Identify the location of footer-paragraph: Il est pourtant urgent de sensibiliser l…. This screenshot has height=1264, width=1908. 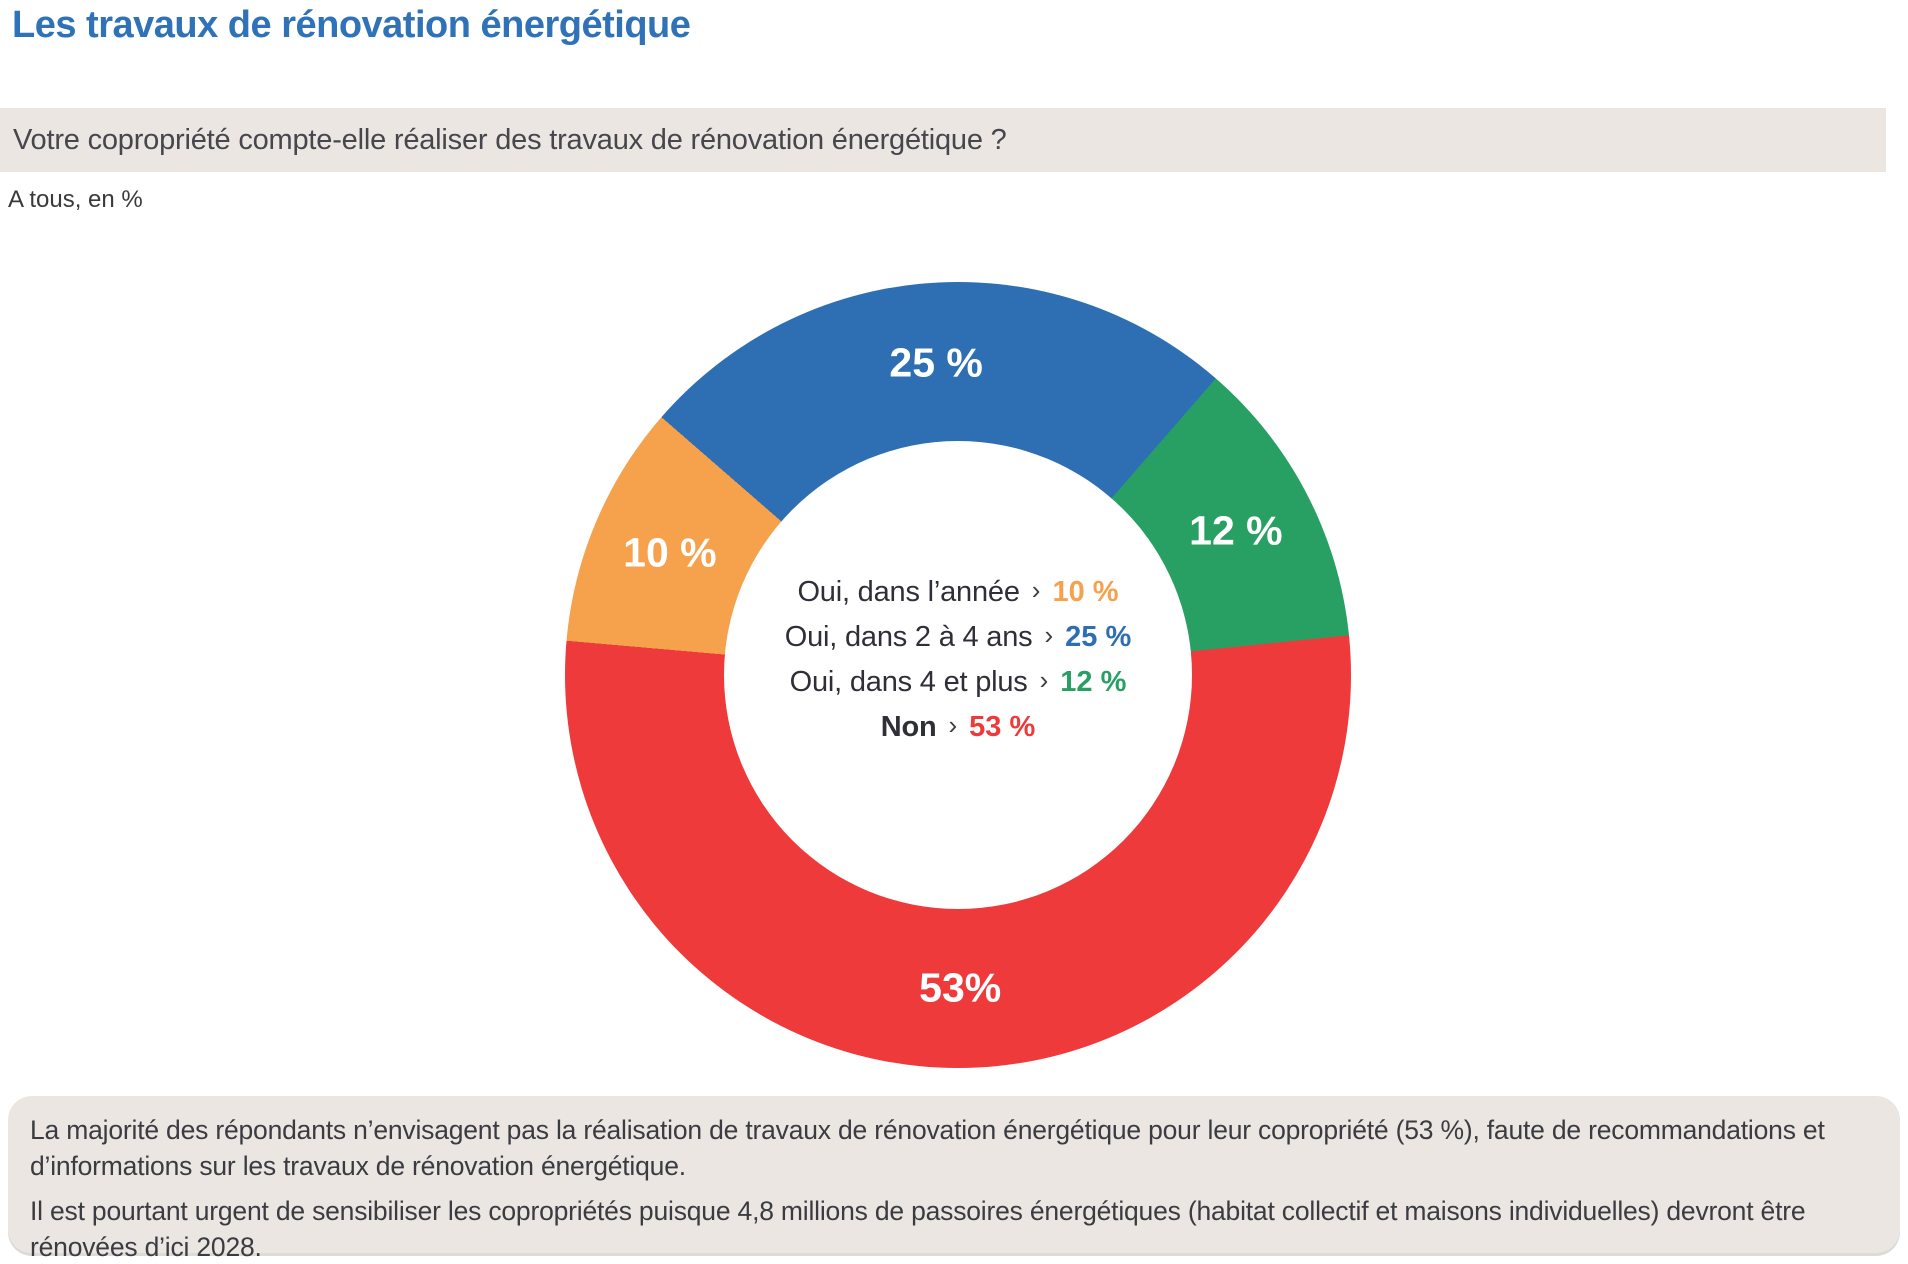
(918, 1229).